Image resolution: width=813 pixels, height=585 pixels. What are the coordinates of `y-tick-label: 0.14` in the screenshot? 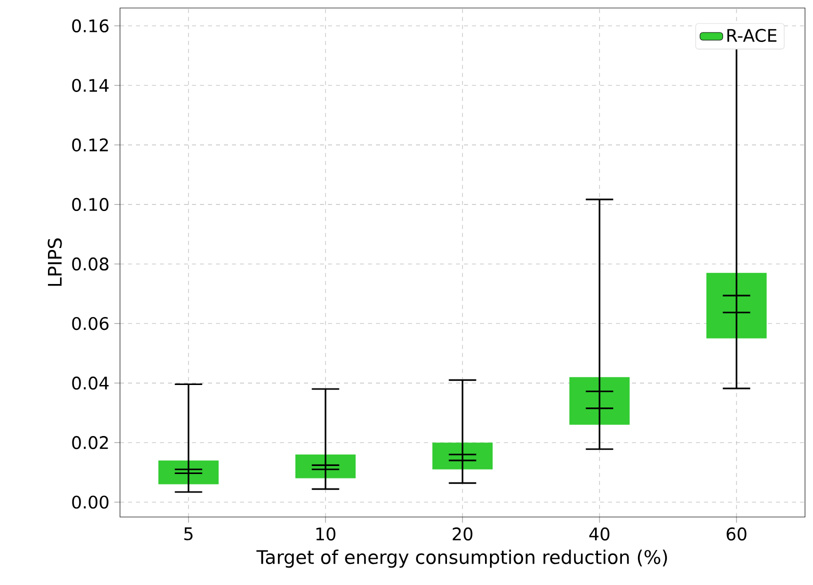 It's located at (90, 85).